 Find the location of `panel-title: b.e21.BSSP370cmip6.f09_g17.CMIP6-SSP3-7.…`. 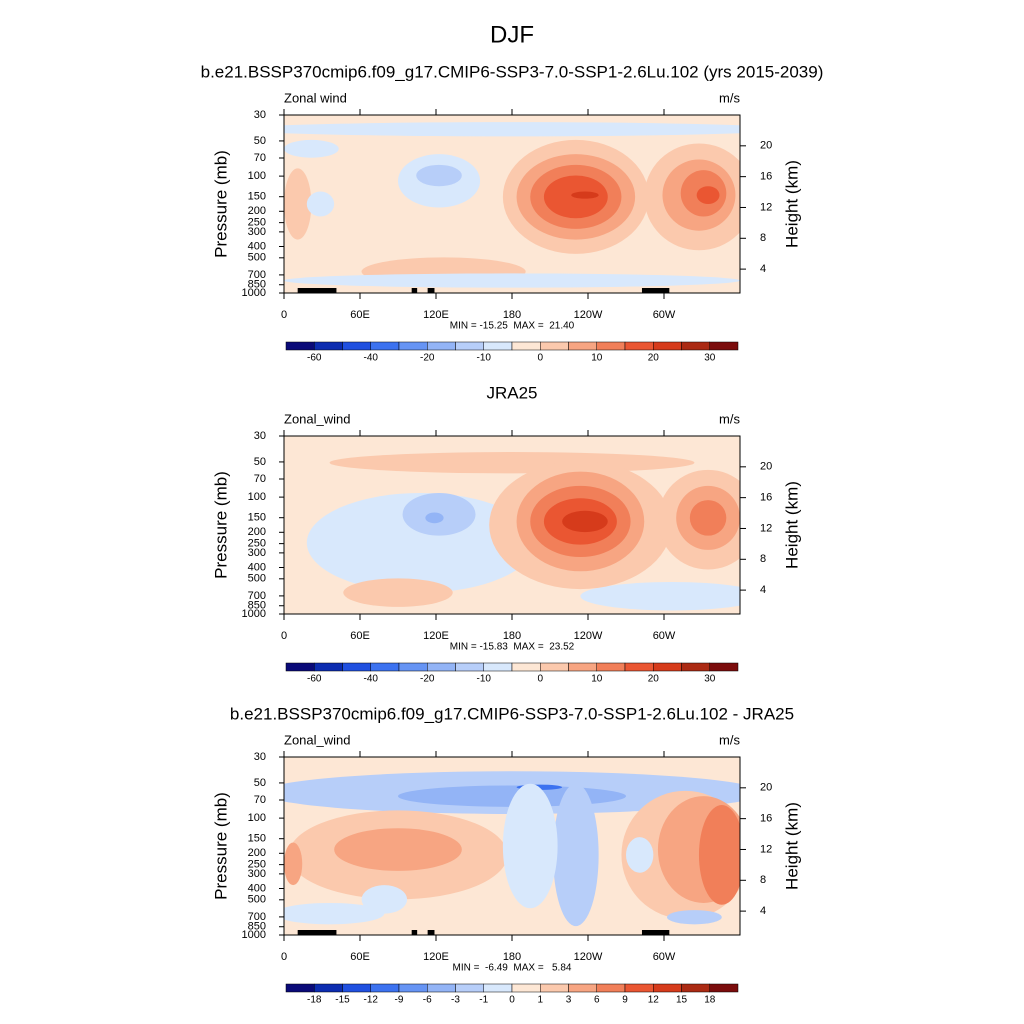

panel-title: b.e21.BSSP370cmip6.f09_g17.CMIP6-SSP3-7.… is located at coordinates (512, 71).